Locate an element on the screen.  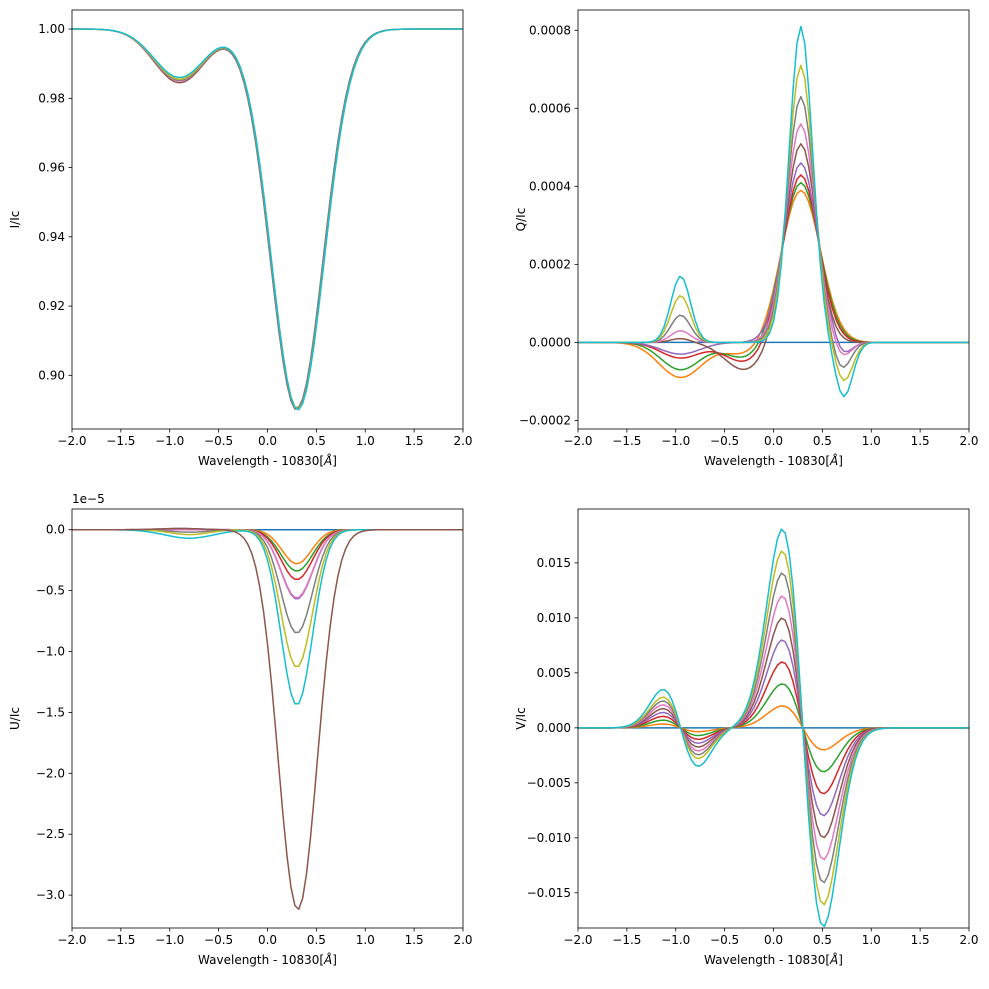
y-tick-label: 0.0 is located at coordinates (55, 530).